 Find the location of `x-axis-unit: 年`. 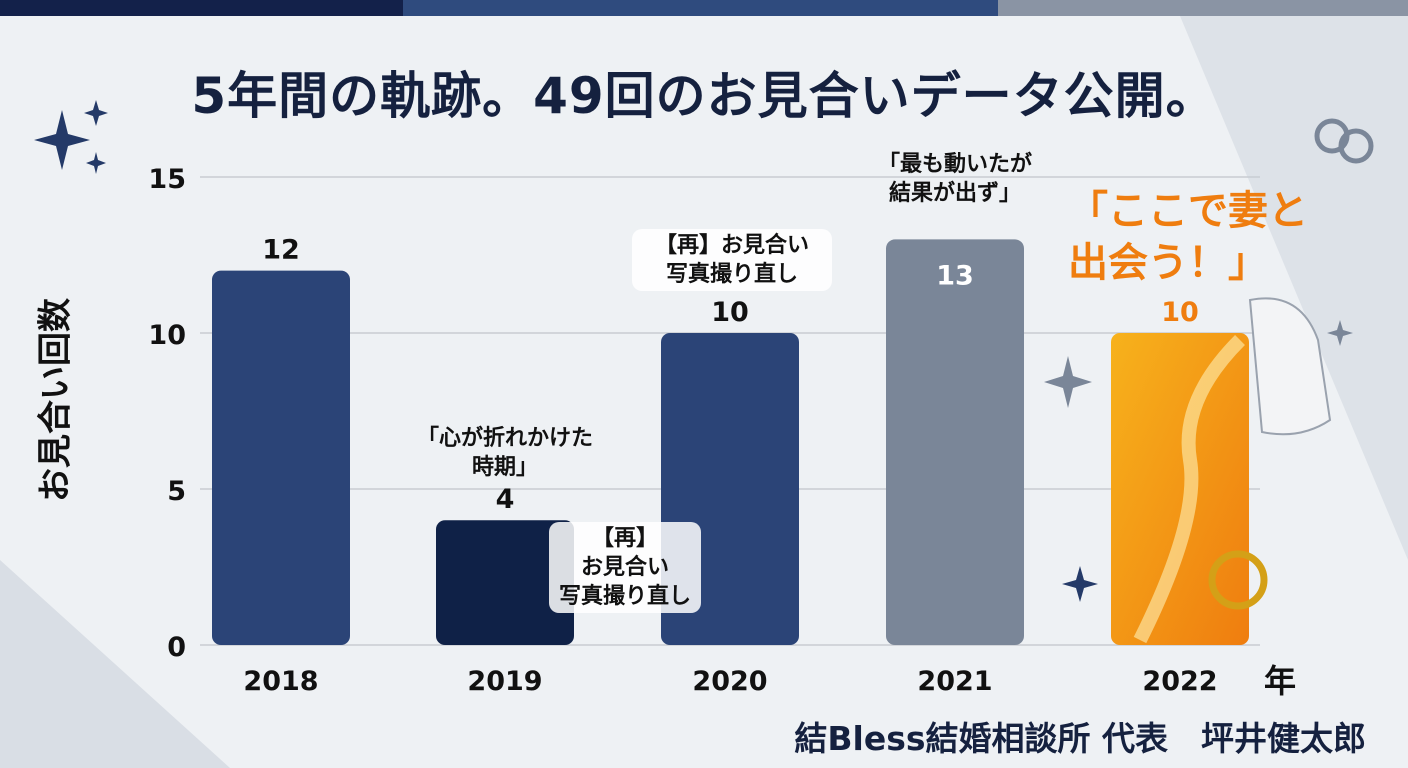

x-axis-unit: 年 is located at coordinates (1280, 681).